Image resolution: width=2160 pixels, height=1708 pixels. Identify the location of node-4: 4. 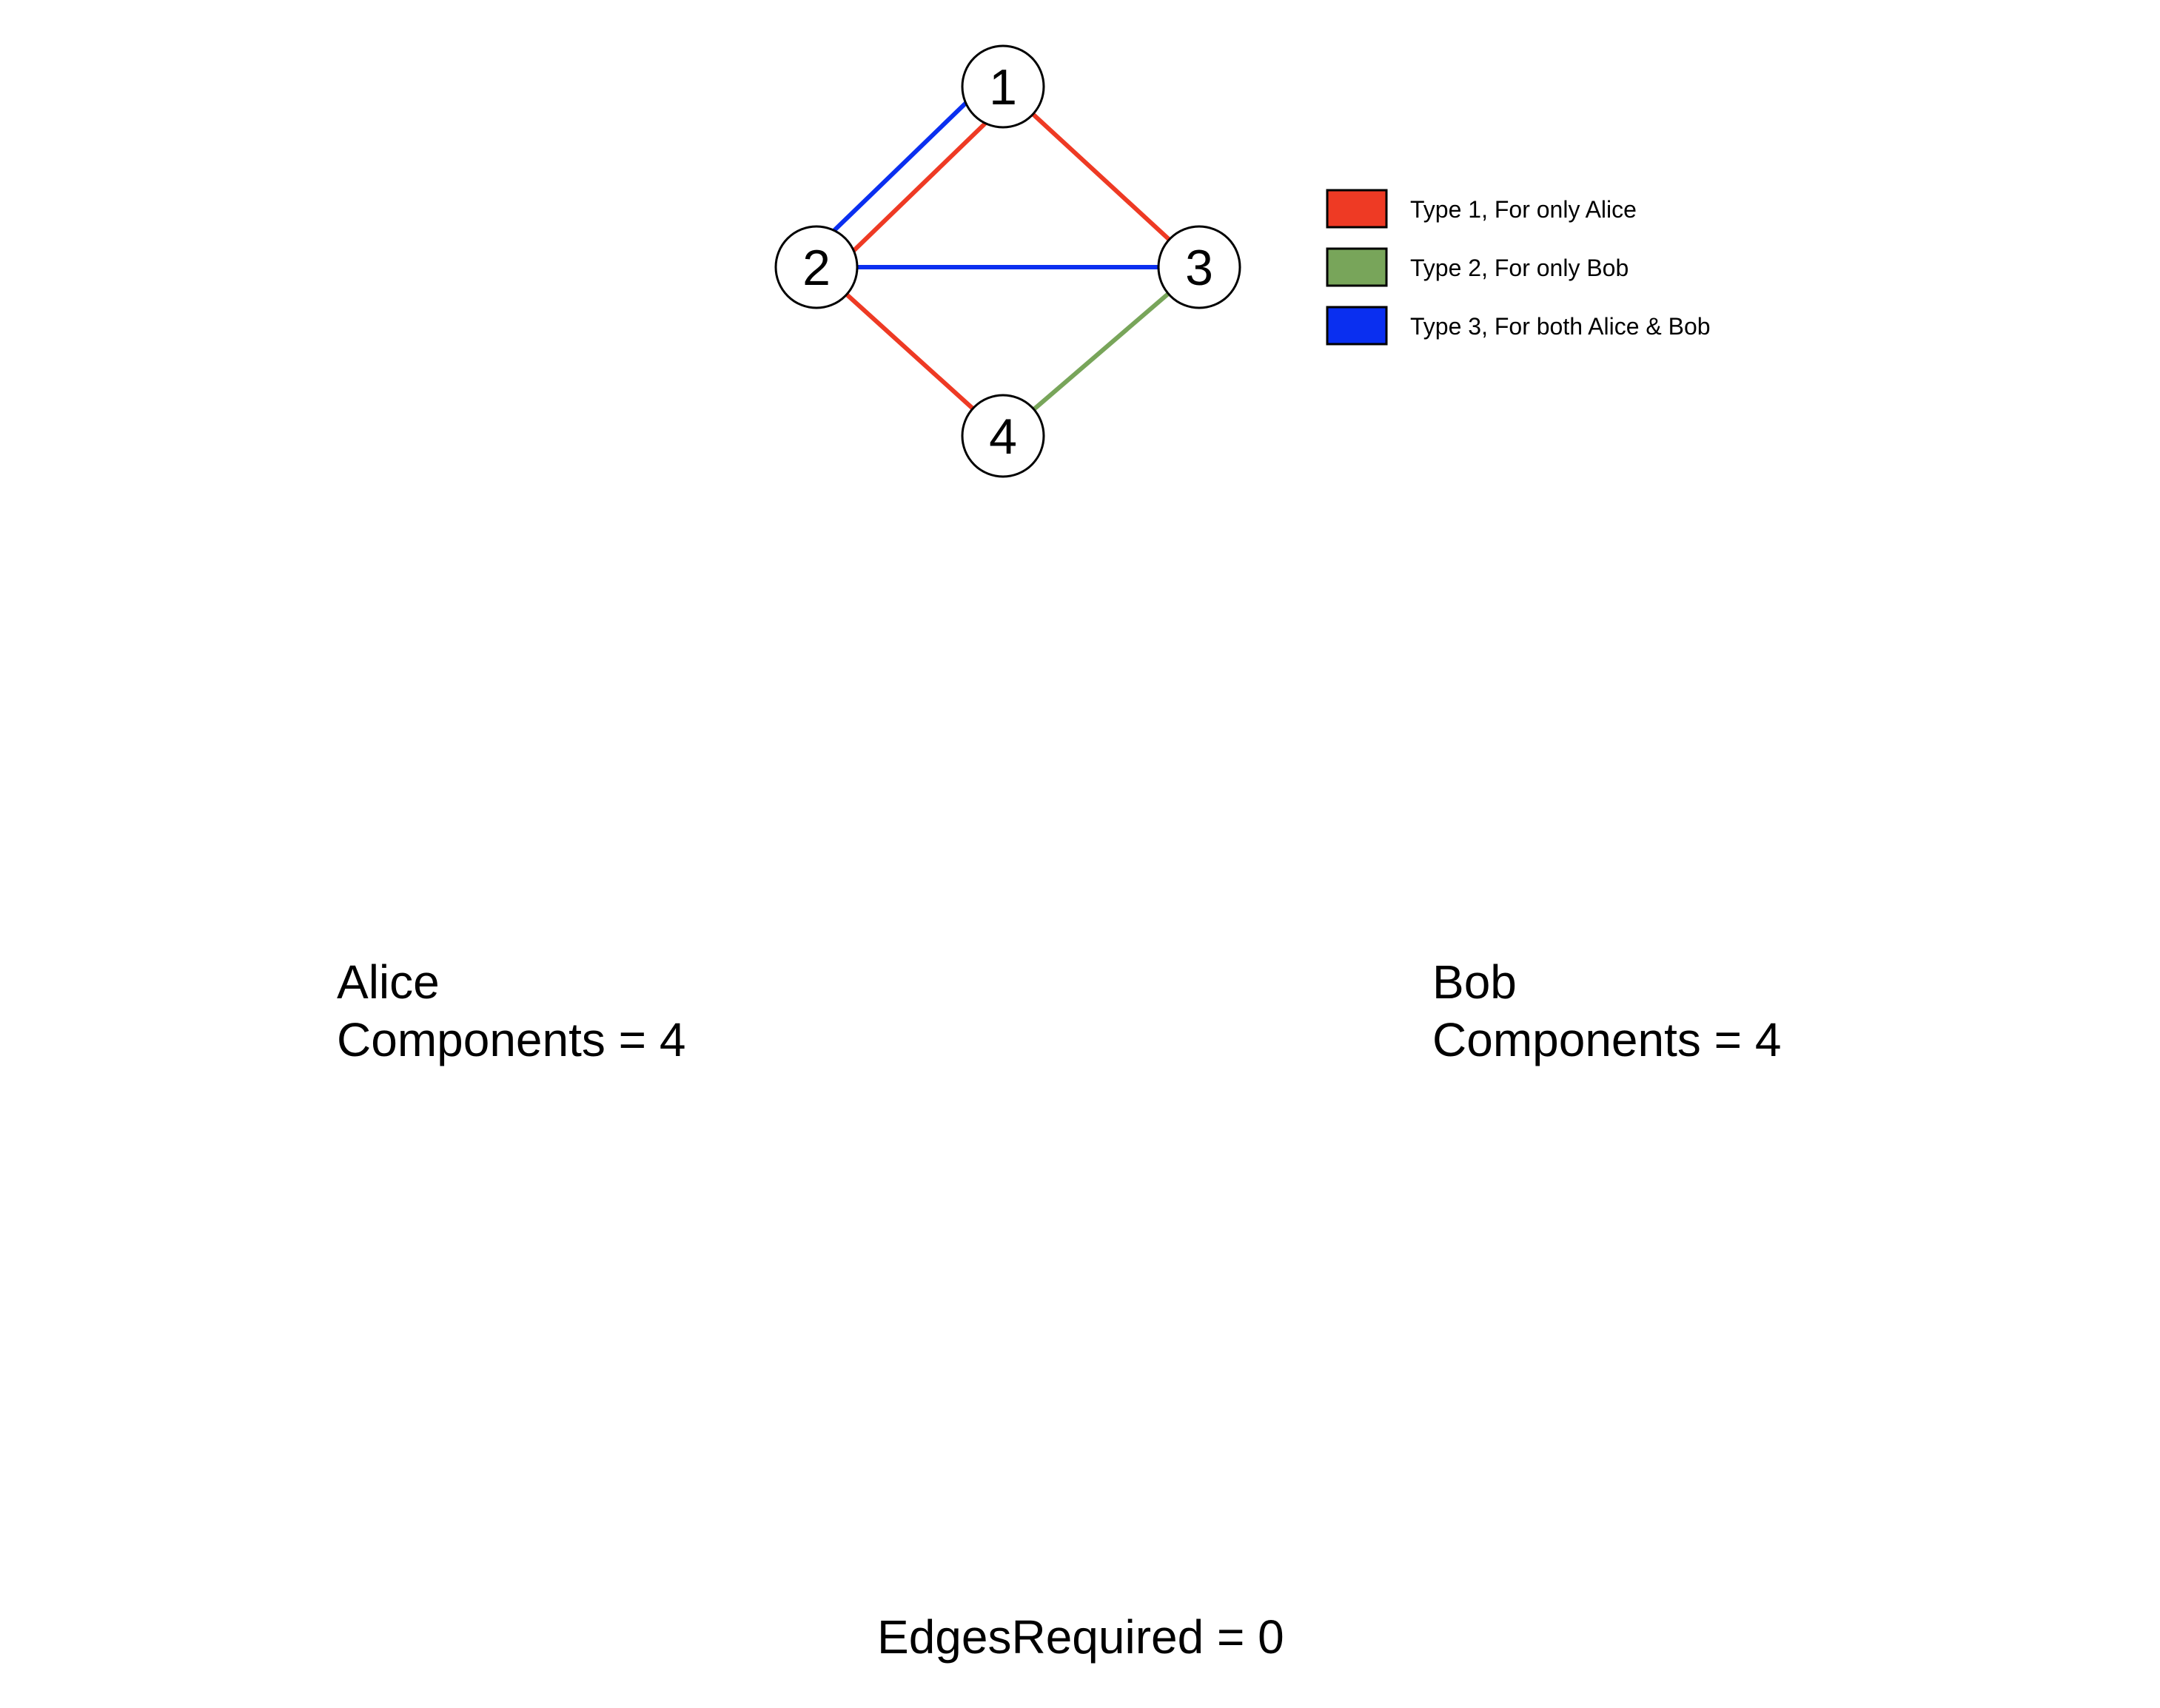
(1003, 436).